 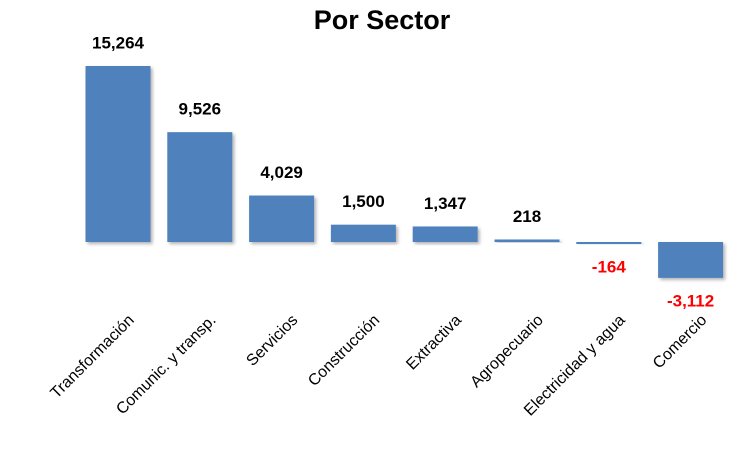 What do you see at coordinates (281, 172) in the screenshot?
I see `value-label: 4,029` at bounding box center [281, 172].